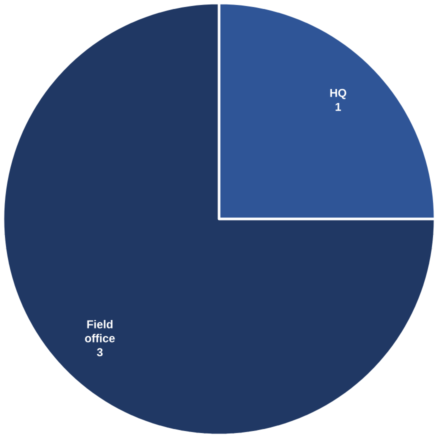 The height and width of the screenshot is (437, 436). What do you see at coordinates (338, 106) in the screenshot?
I see `data-label: 1` at bounding box center [338, 106].